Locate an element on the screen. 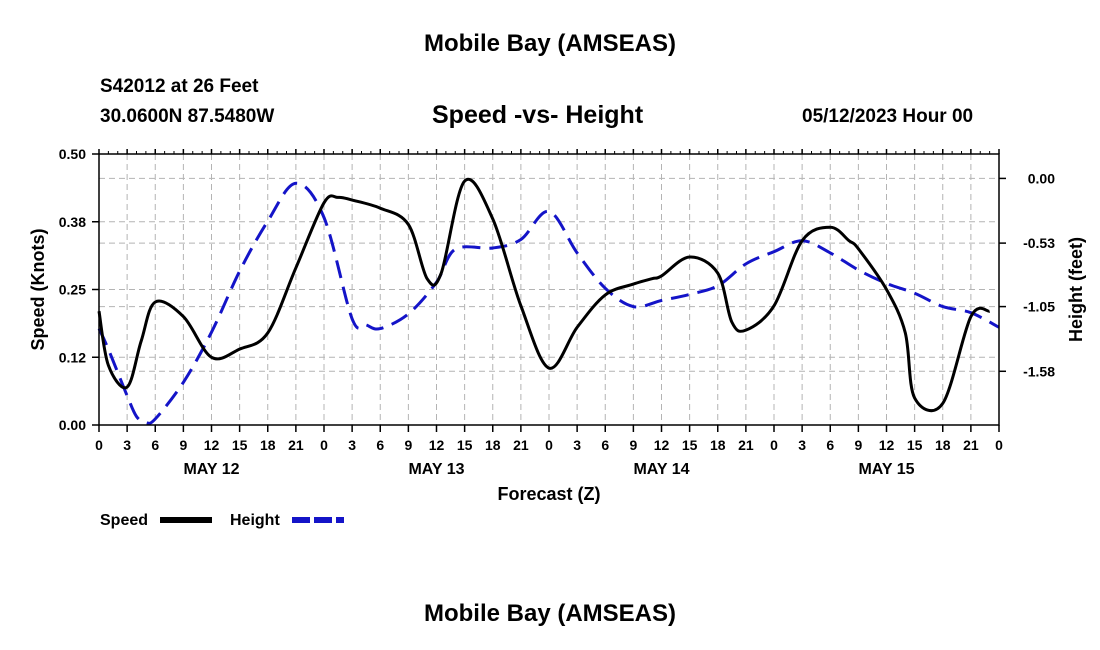 Image resolution: width=1100 pixels, height=650 pixels. y-tick-label: 0.25 is located at coordinates (72, 290).